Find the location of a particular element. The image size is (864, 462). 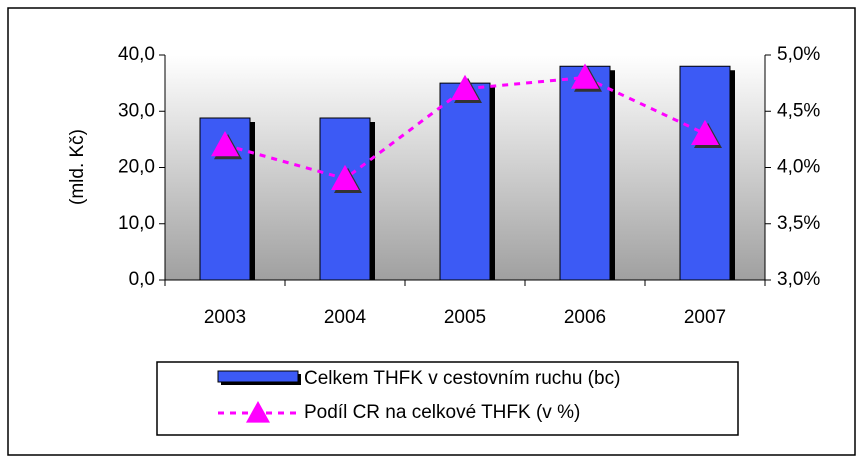

x-tick-label: 2005 is located at coordinates (465, 317).